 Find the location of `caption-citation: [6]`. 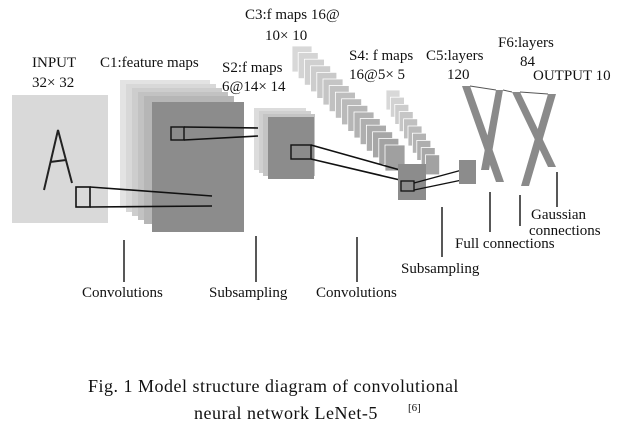

caption-citation: [6] is located at coordinates (414, 408).